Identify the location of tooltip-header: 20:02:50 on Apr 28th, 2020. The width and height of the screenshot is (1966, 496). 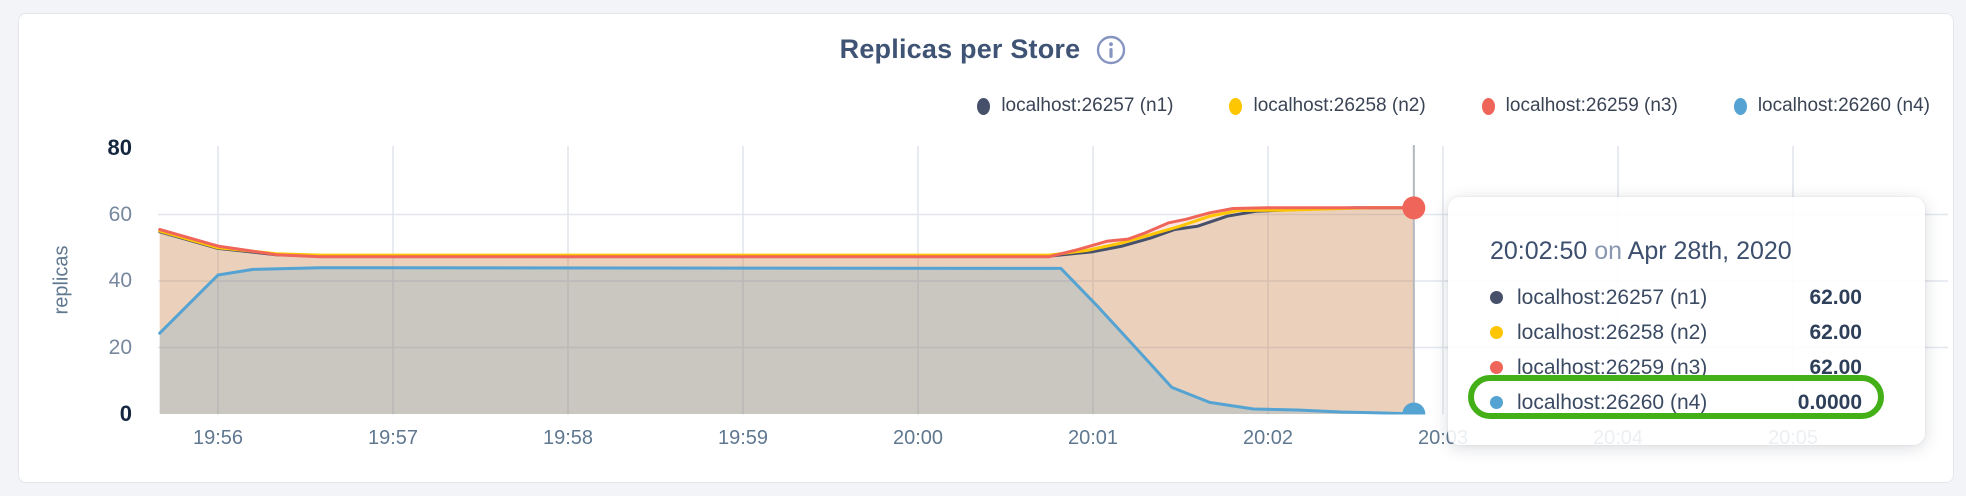
(1677, 251).